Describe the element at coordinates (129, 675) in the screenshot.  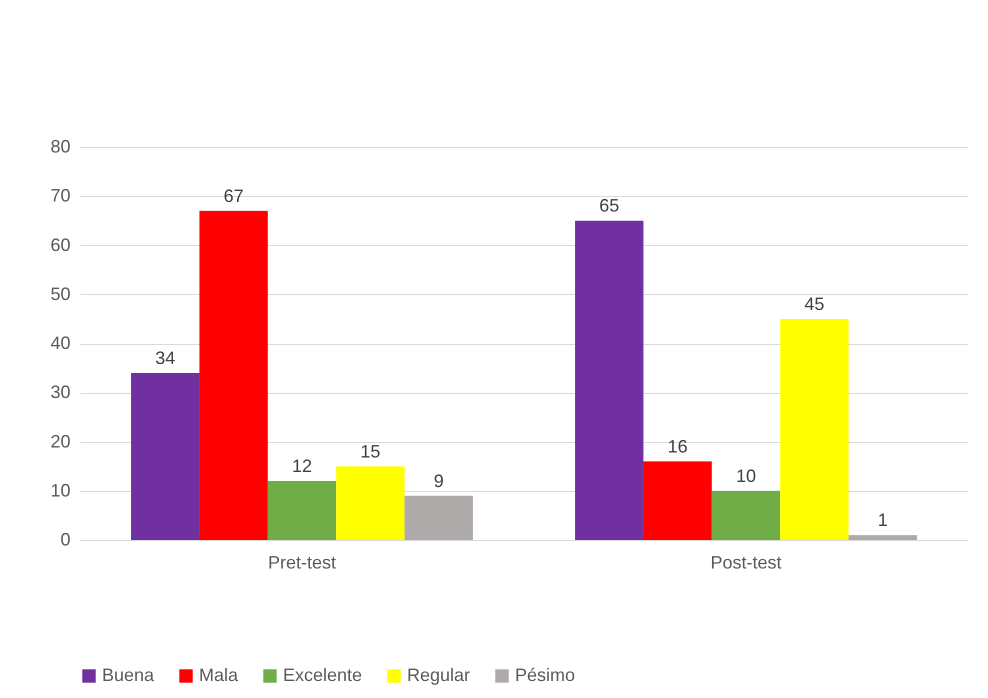
I see `legend-label: Buena` at that location.